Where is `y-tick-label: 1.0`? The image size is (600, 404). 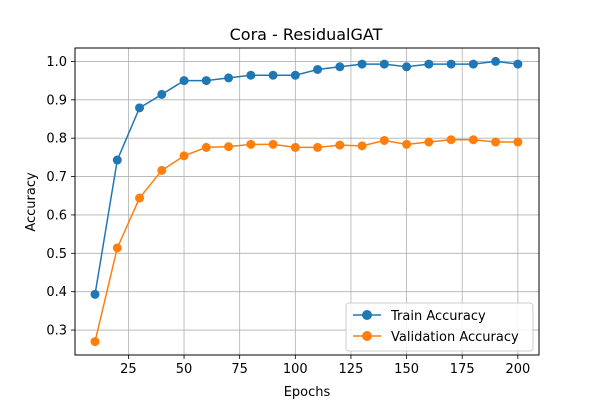 y-tick-label: 1.0 is located at coordinates (56, 62).